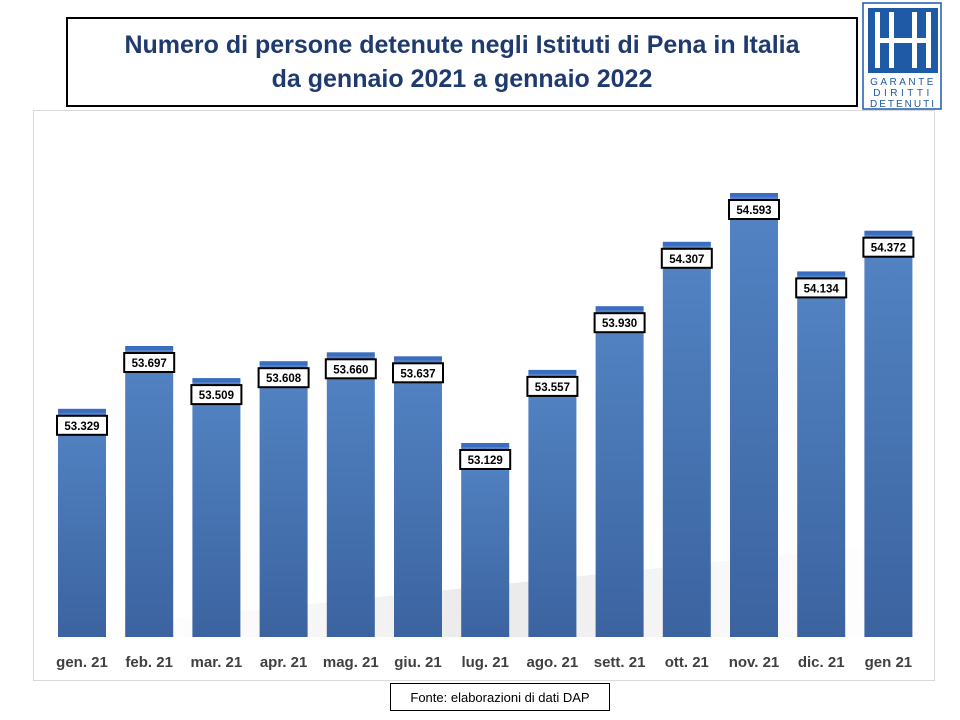  I want to click on value-label-text-3: 53.608, so click(284, 379).